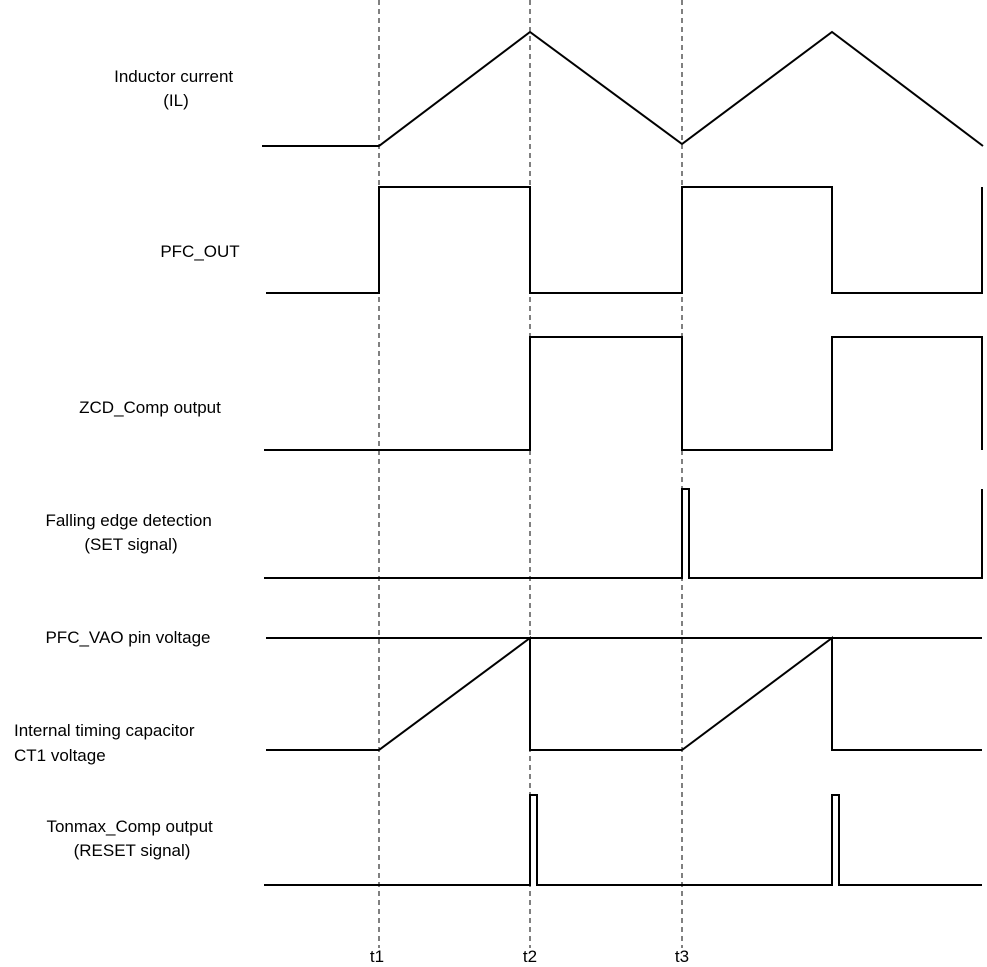  I want to click on label-inductor-current: Inductor current (IL), so click(176, 88).